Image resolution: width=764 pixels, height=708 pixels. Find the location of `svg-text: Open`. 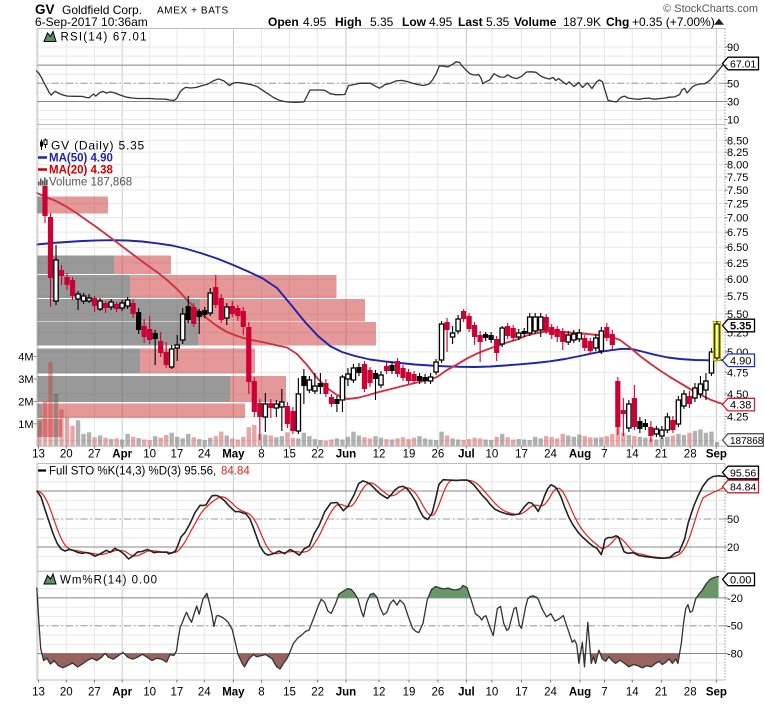

svg-text: Open is located at coordinates (283, 22).